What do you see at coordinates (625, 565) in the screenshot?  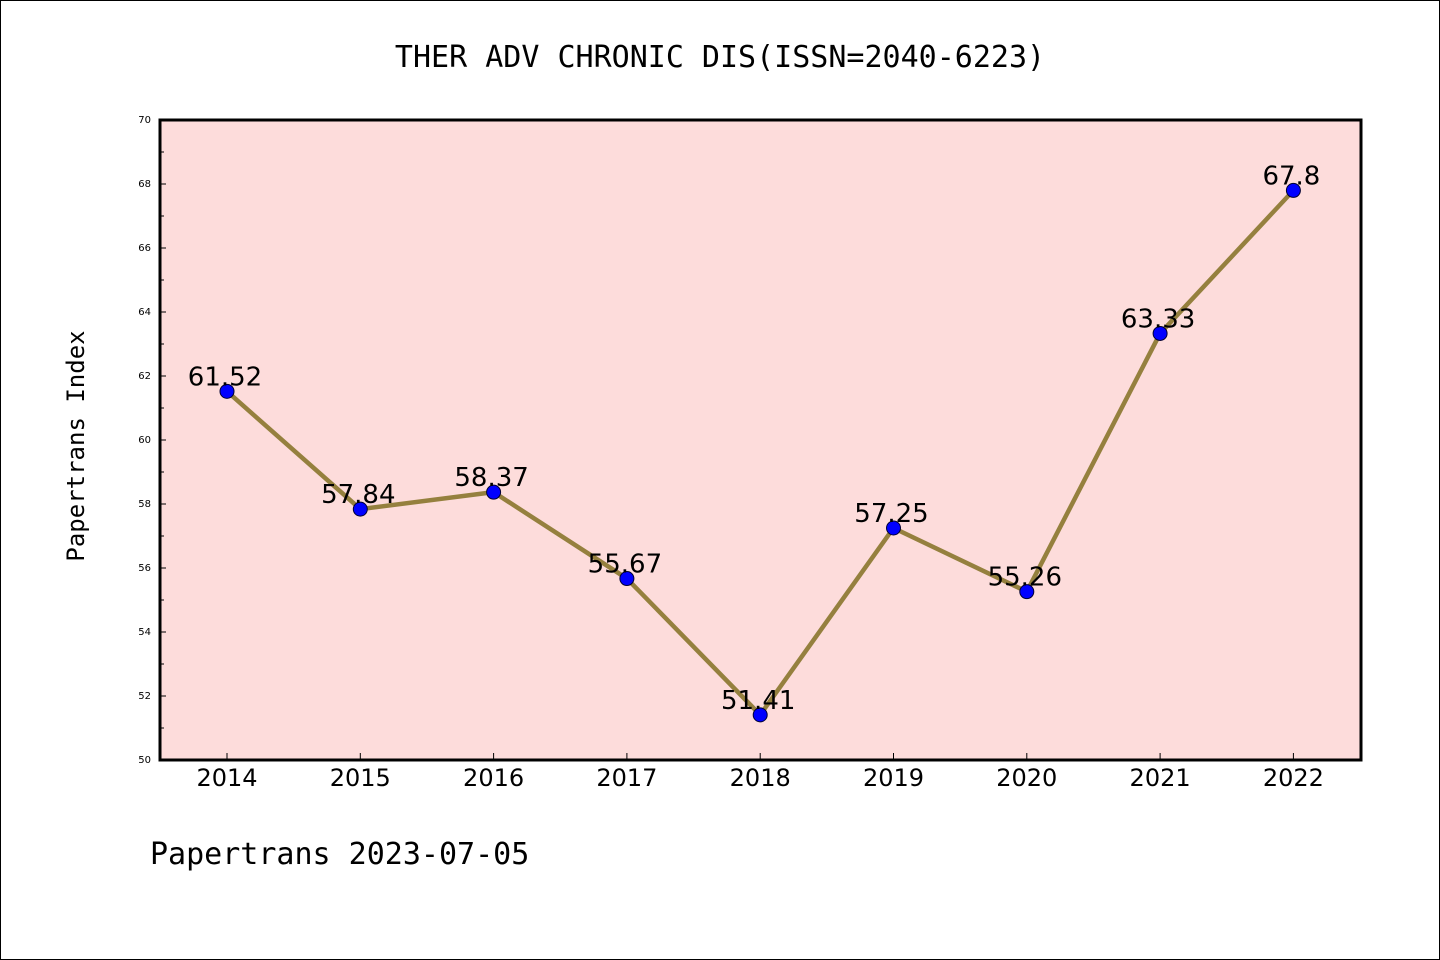 I see `data-label-2017: 55.67` at bounding box center [625, 565].